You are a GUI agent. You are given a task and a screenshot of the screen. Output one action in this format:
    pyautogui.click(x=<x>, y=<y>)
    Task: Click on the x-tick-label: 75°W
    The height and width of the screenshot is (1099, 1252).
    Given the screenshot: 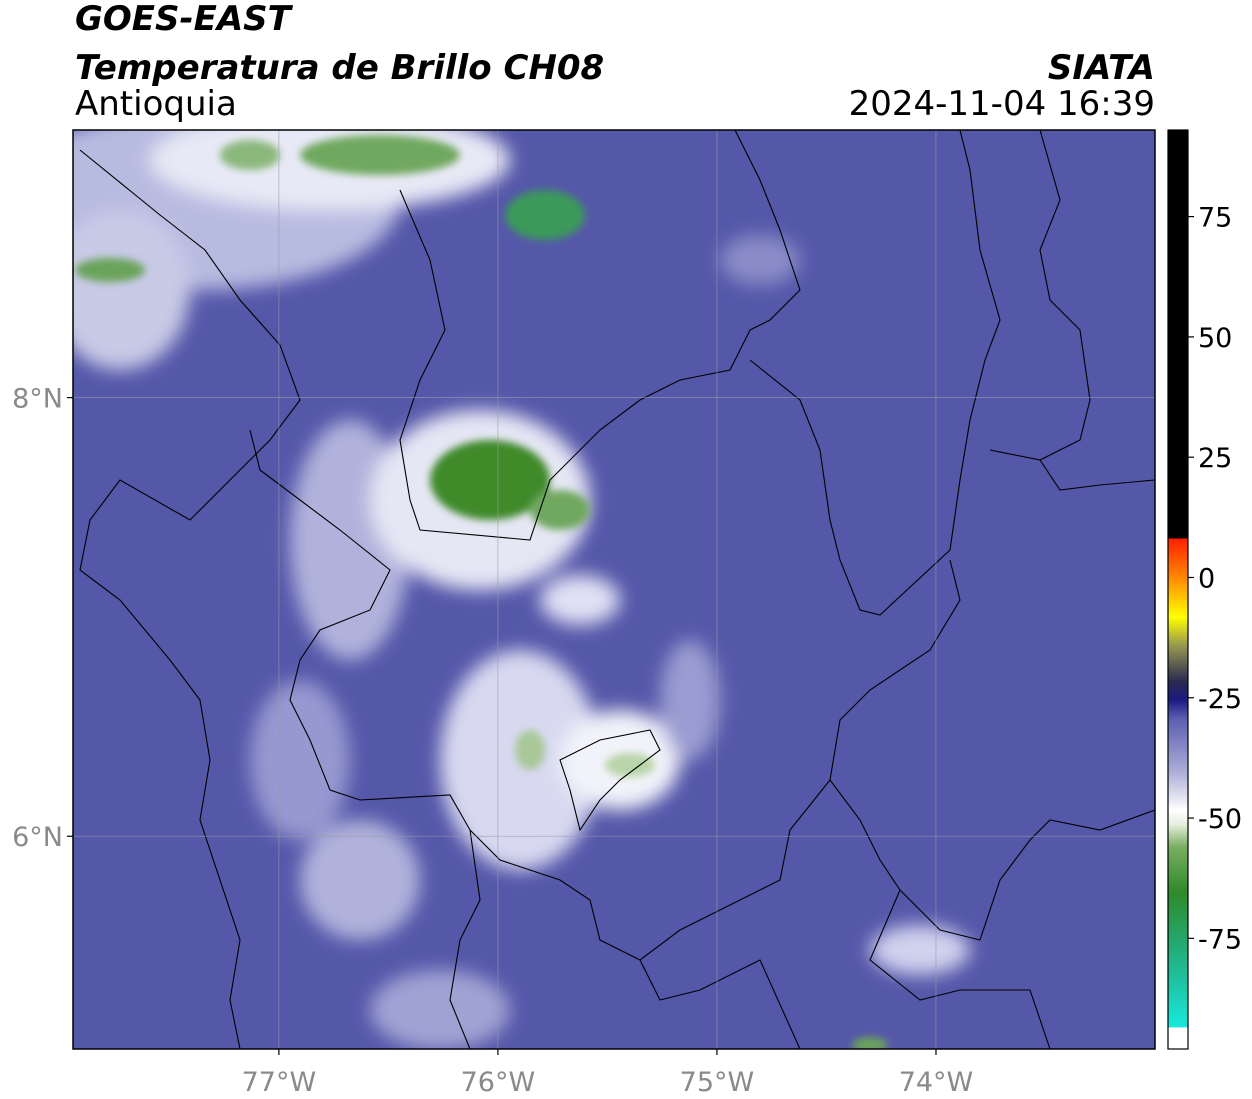 What is the action you would take?
    pyautogui.click(x=717, y=1082)
    